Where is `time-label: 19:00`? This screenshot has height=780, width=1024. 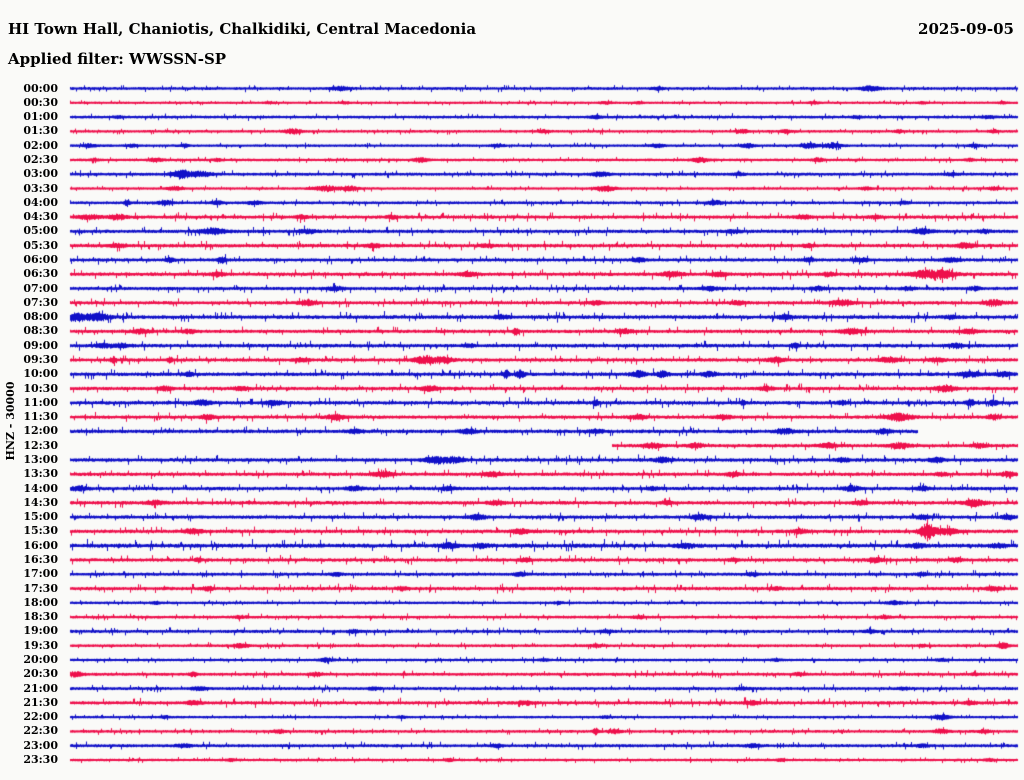
time-label: 19:00 is located at coordinates (40, 631).